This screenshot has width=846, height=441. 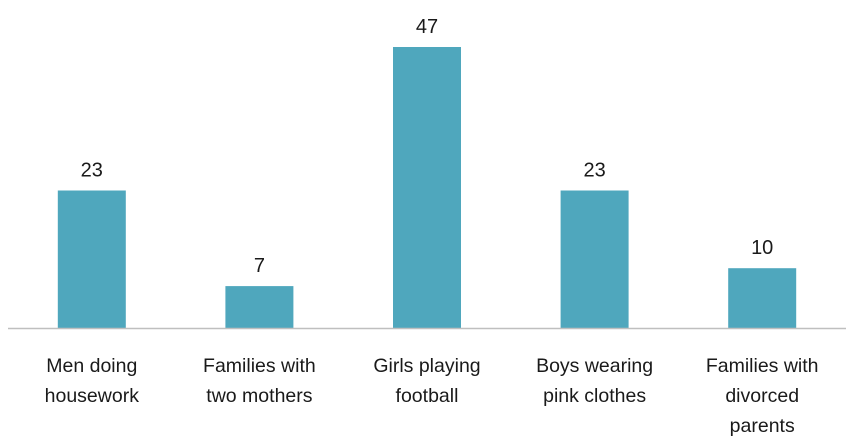 What do you see at coordinates (92, 396) in the screenshot?
I see `category-label-line: housework` at bounding box center [92, 396].